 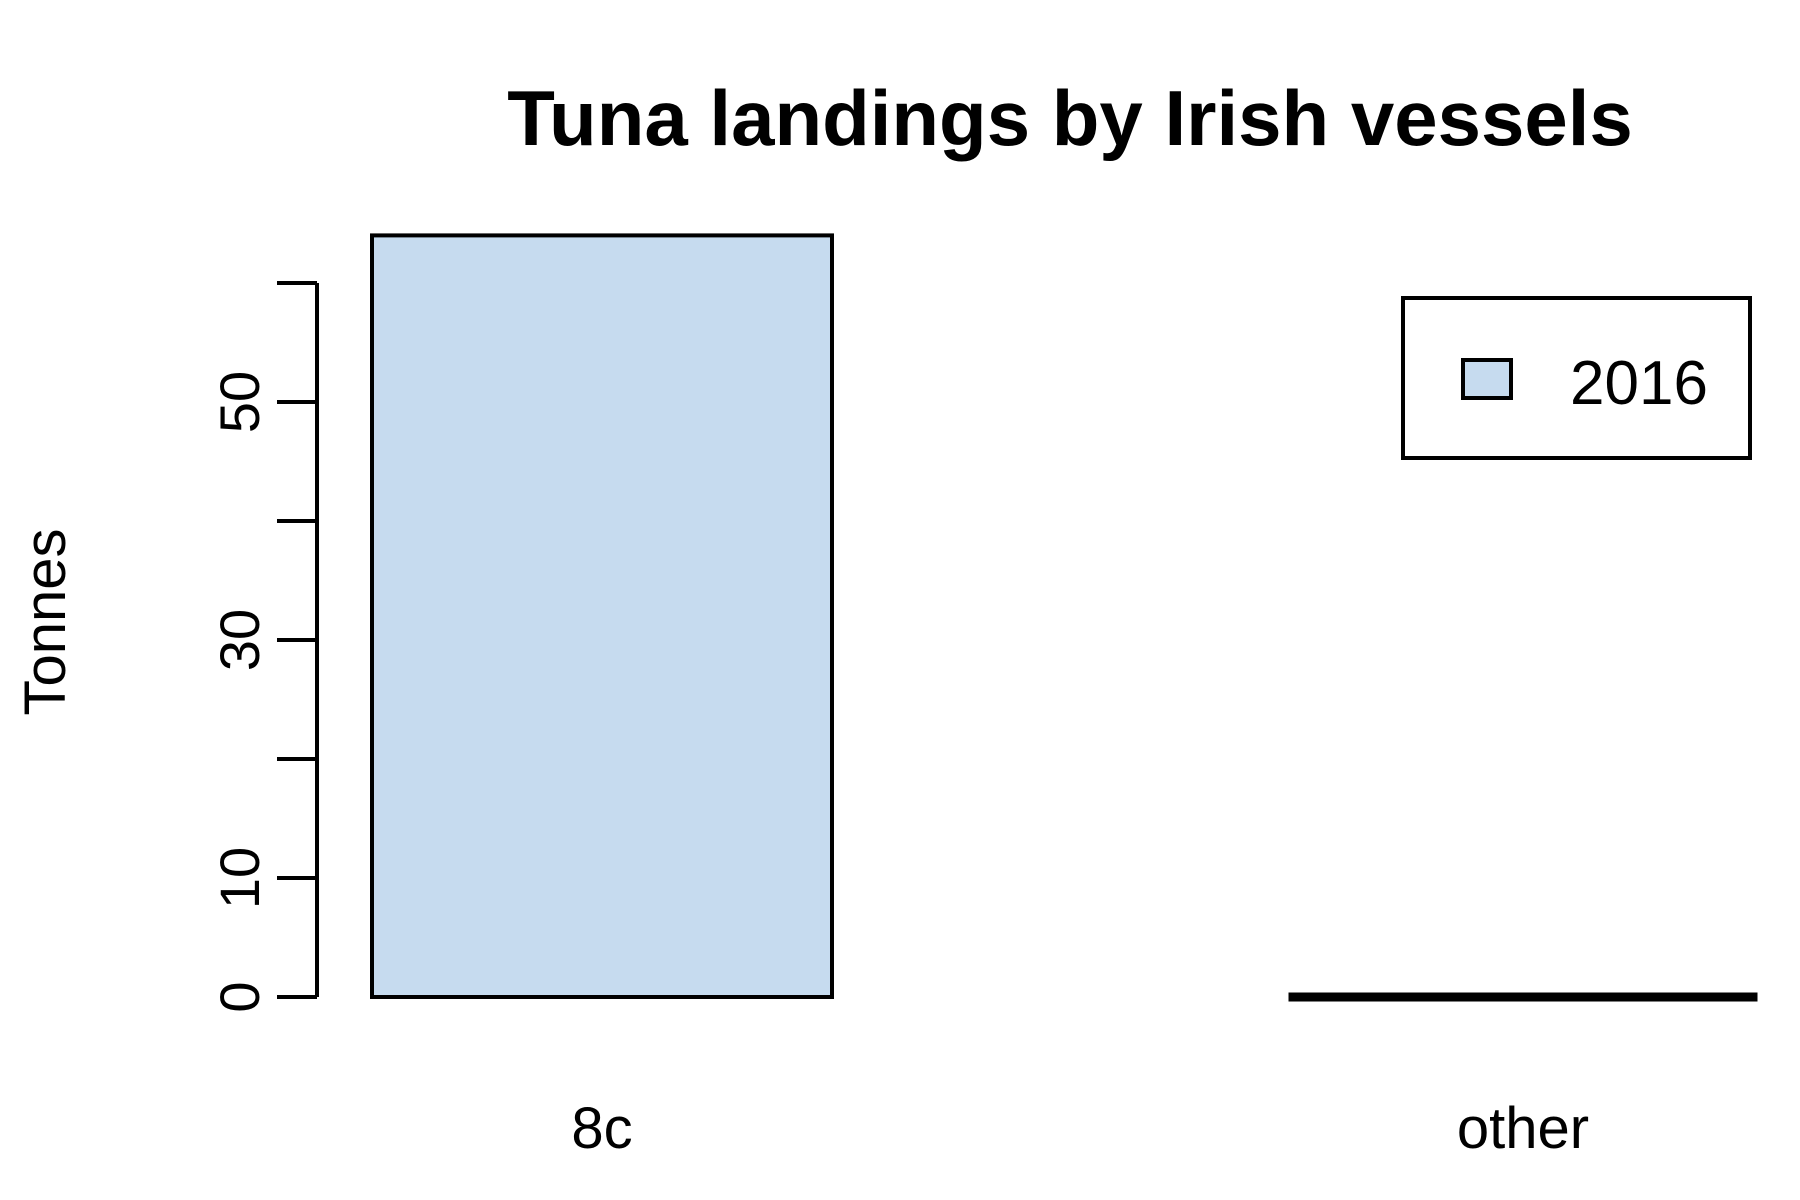 What do you see at coordinates (1523, 1128) in the screenshot?
I see `x-category-label: other` at bounding box center [1523, 1128].